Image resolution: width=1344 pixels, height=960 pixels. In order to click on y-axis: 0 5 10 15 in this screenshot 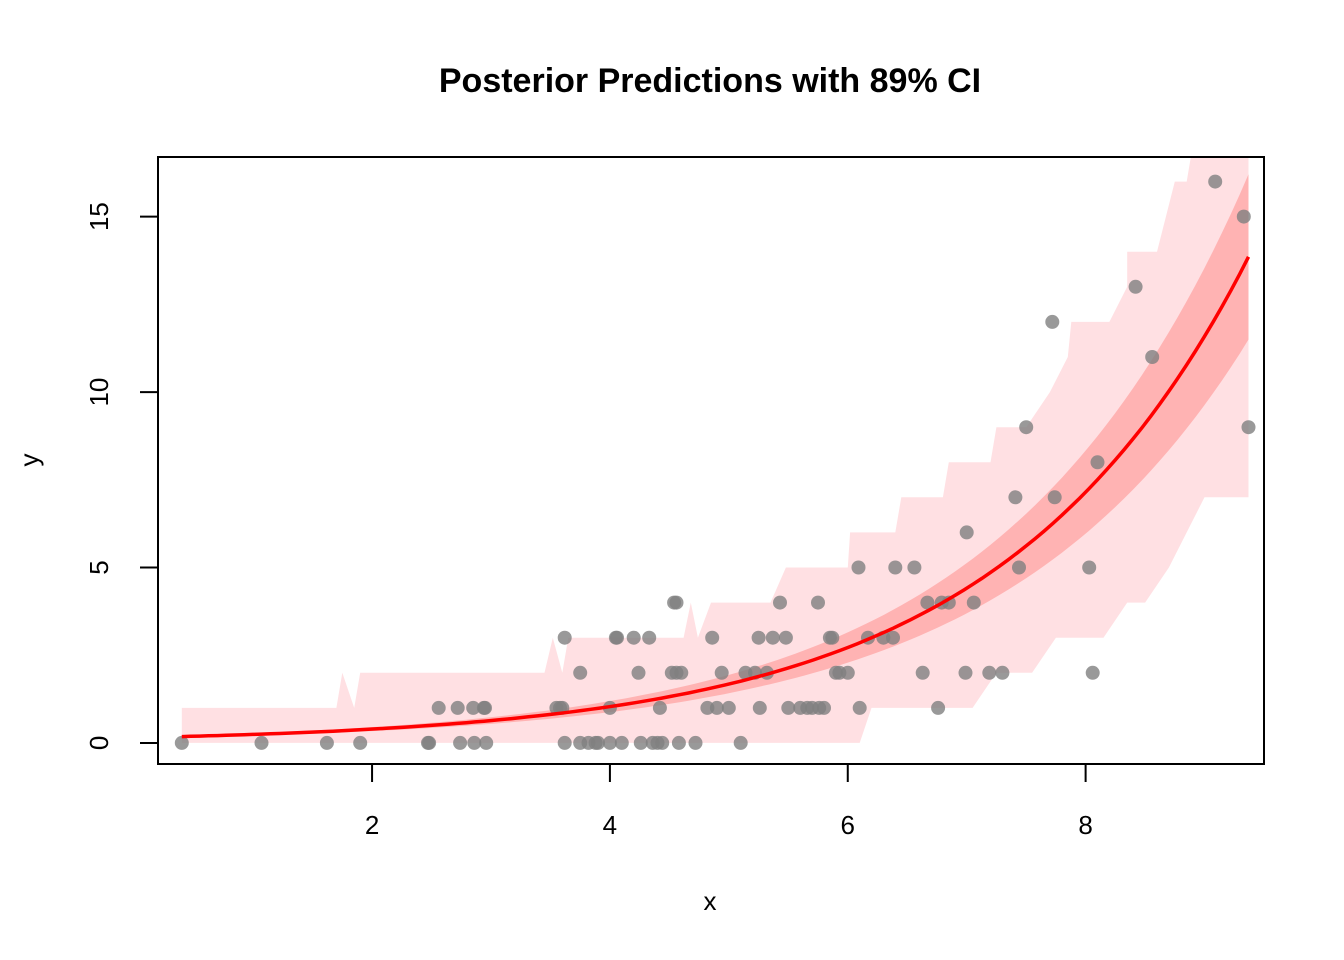, I will do `click(121, 476)`.